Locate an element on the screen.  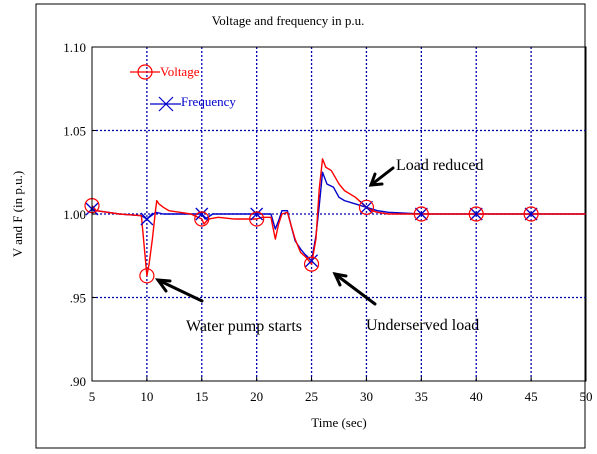
chart-title: Voltage and frequency in p.u. is located at coordinates (288, 20).